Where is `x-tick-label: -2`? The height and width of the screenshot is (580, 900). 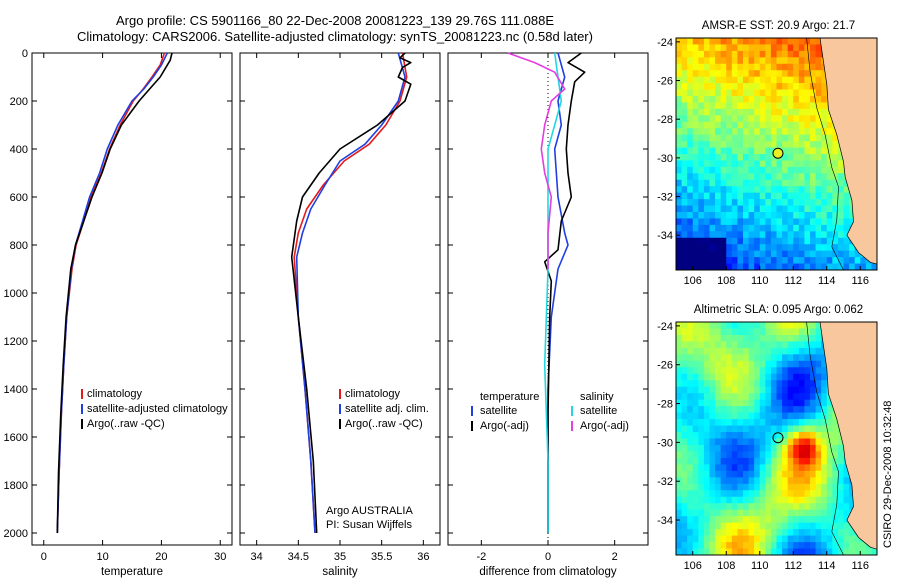 x-tick-label: -2 is located at coordinates (481, 557).